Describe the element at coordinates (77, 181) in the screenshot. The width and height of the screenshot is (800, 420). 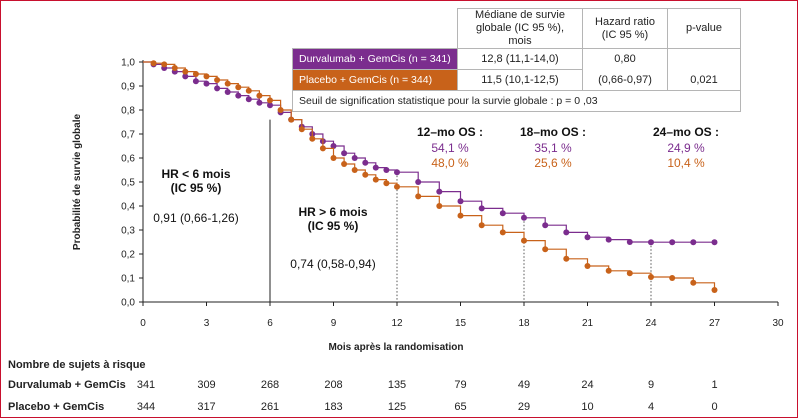
I see `y-axis-label: Probabilité de survie globale` at that location.